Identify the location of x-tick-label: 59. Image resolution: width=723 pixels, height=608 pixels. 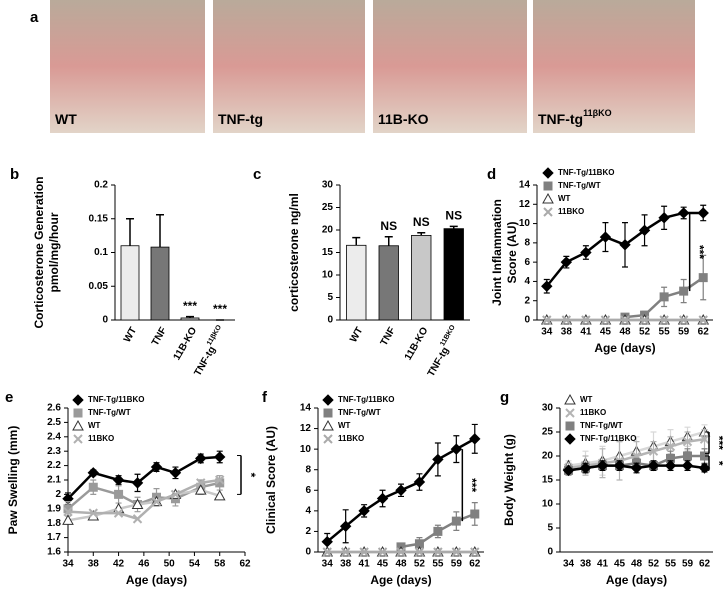
(688, 564).